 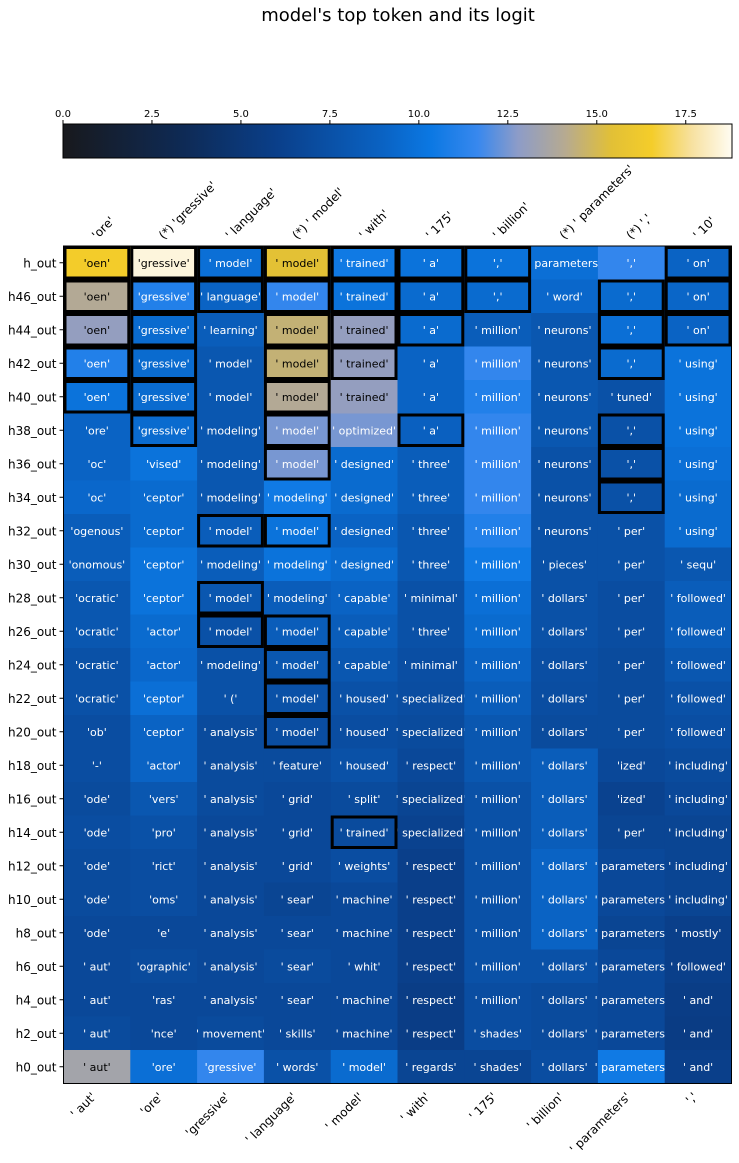 I want to click on cell-token-label: 'actor', so click(x=163, y=631).